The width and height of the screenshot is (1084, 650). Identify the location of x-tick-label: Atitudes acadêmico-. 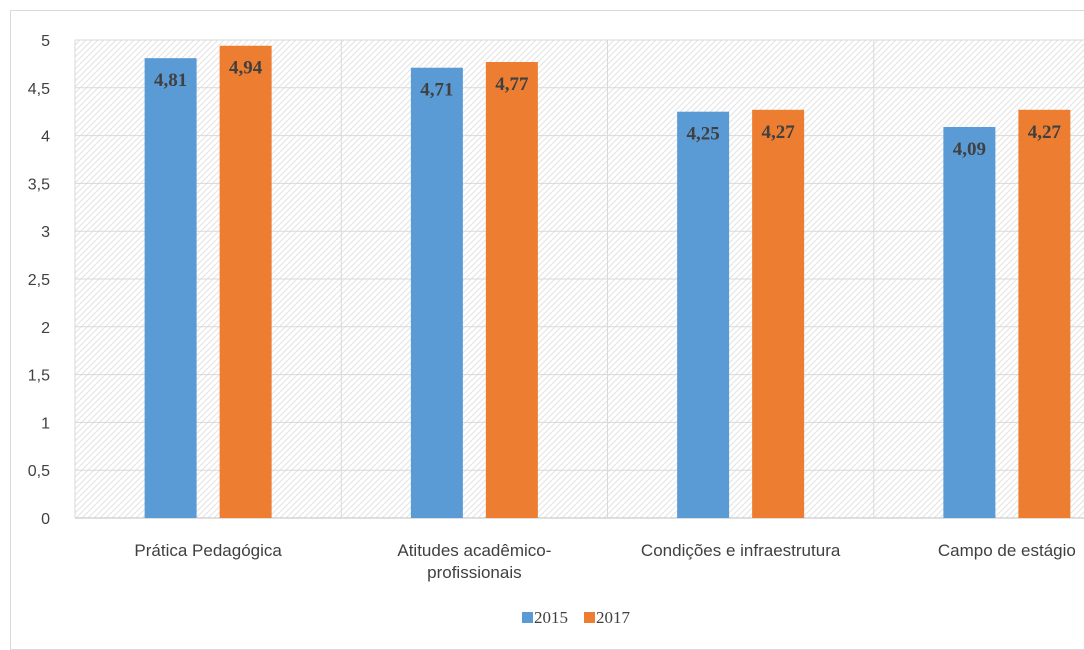
(474, 550).